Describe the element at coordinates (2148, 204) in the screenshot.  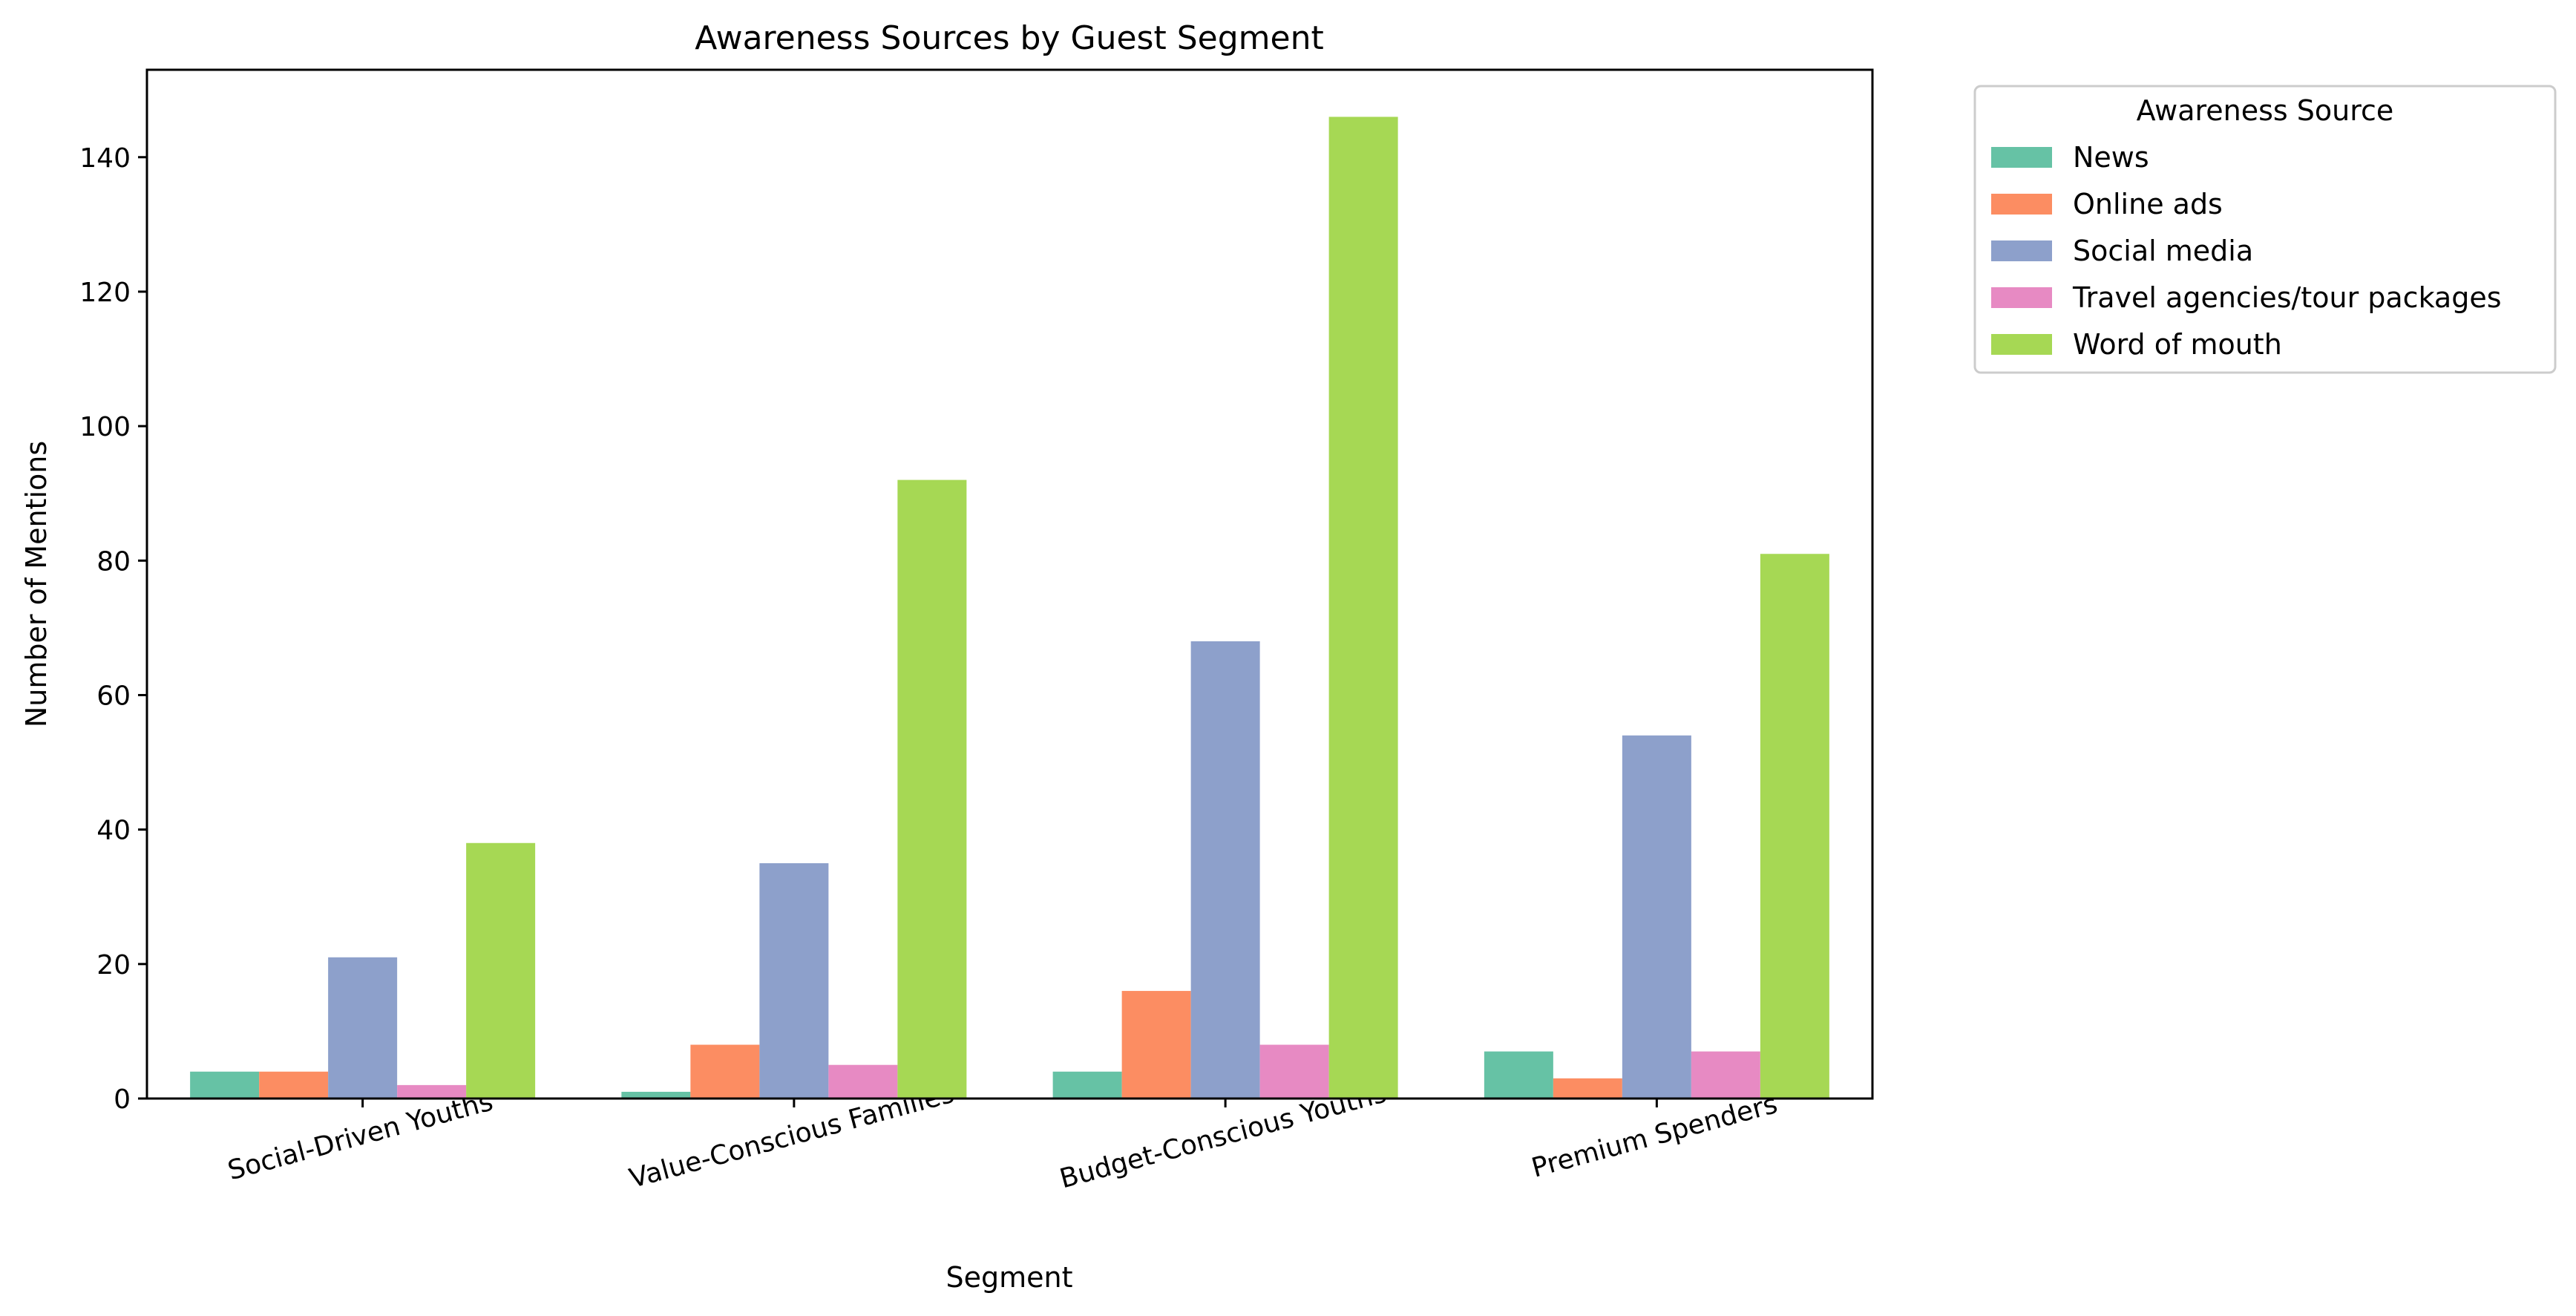
I see `legend-entry-label: Online ads` at that location.